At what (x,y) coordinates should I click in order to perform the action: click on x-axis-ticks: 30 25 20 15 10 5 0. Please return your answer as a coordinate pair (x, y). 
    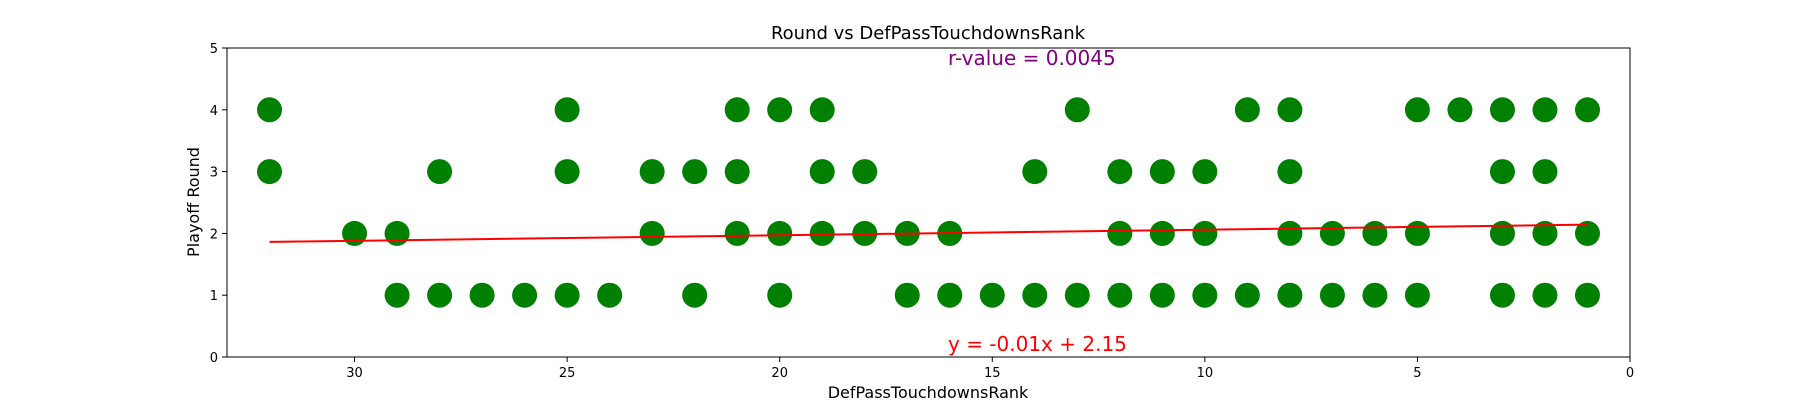
    Looking at the image, I should click on (990, 369).